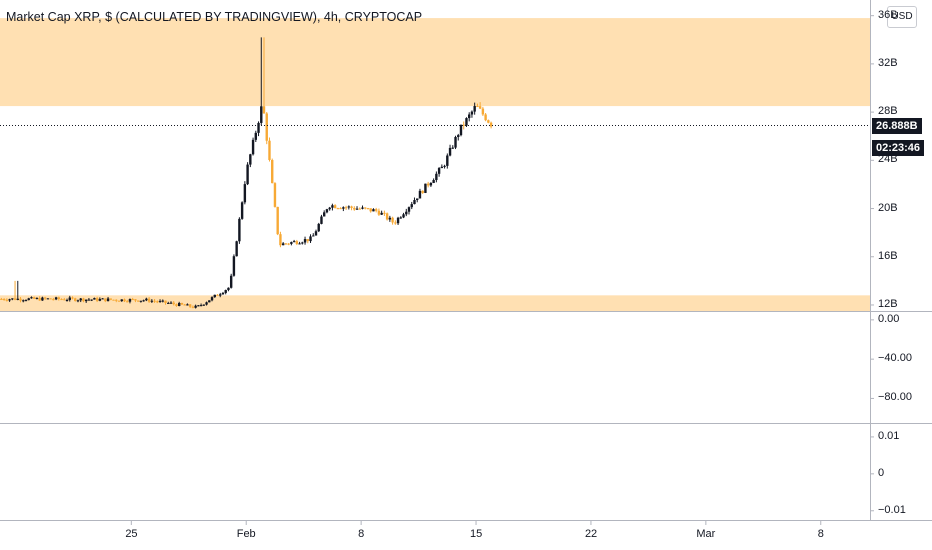 This screenshot has width=932, height=550. Describe the element at coordinates (888, 303) in the screenshot. I see `y-tick-label: 12B` at that location.